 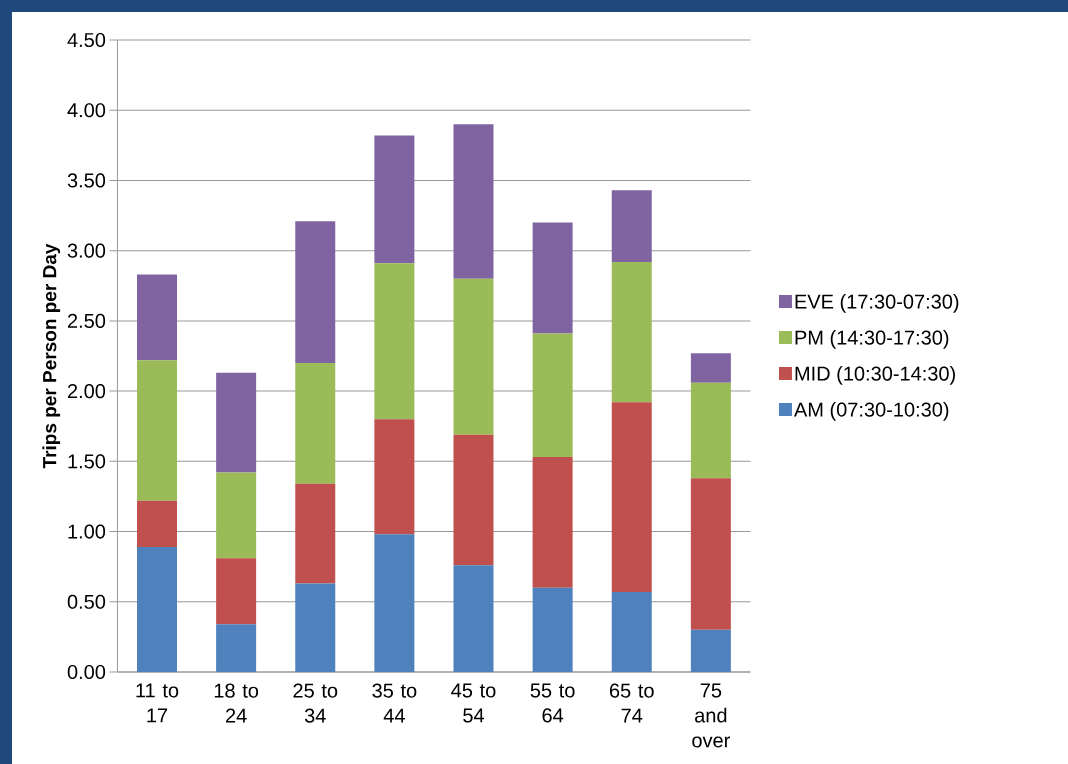 I want to click on x-tick-label: 25 to 34, so click(x=315, y=703).